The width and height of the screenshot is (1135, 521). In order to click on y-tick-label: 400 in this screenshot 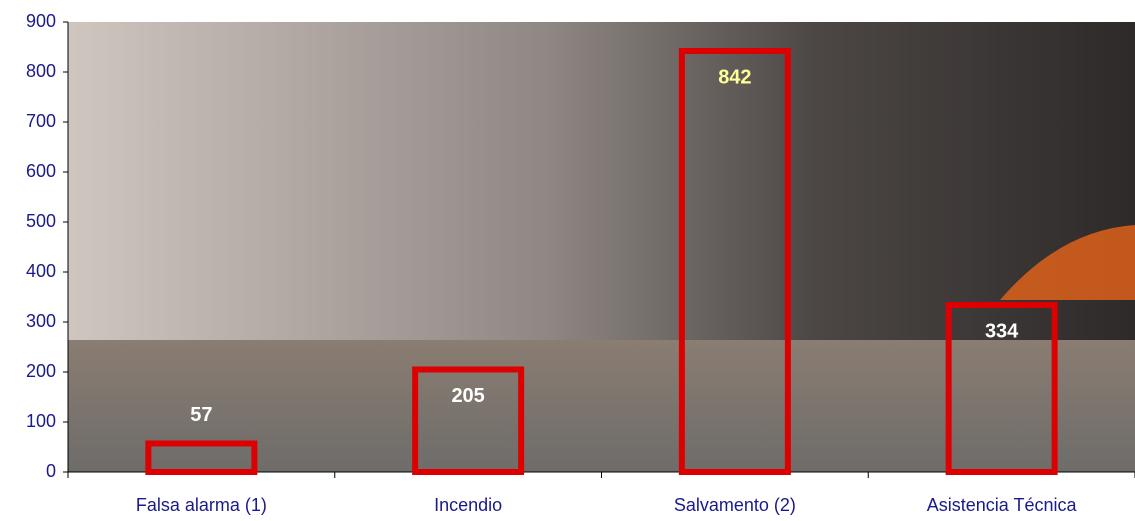, I will do `click(41, 271)`.